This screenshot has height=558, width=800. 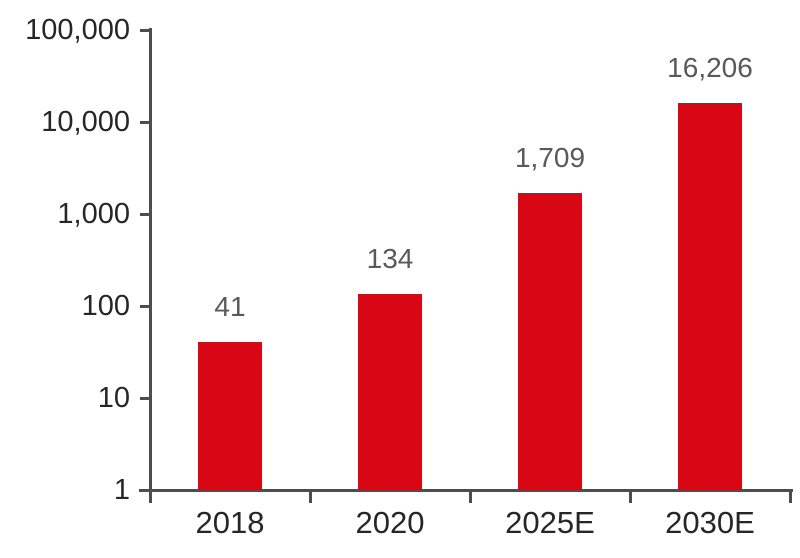 What do you see at coordinates (230, 522) in the screenshot?
I see `x-category-label: 2018` at bounding box center [230, 522].